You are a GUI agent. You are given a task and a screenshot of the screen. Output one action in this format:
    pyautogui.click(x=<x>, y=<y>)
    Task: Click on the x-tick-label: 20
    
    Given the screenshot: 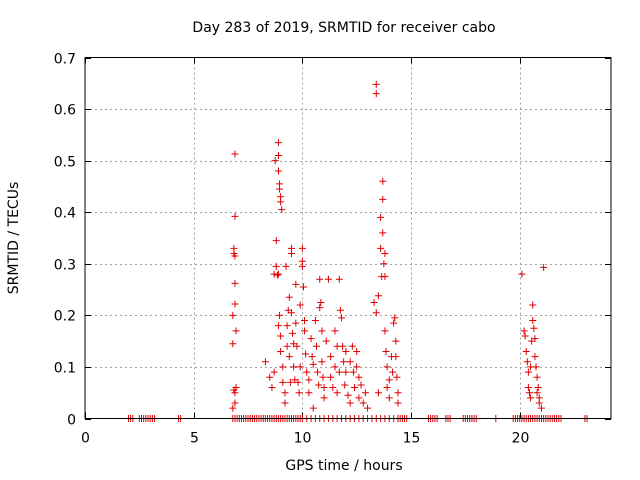 What is the action you would take?
    pyautogui.click(x=521, y=439)
    